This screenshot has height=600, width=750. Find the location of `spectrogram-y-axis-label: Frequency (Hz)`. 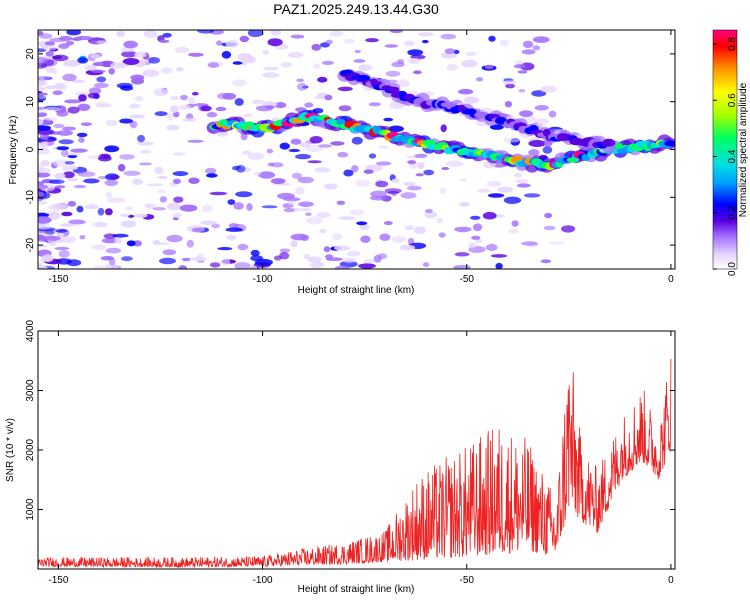

spectrogram-y-axis-label: Frequency (Hz) is located at coordinates (13, 150).